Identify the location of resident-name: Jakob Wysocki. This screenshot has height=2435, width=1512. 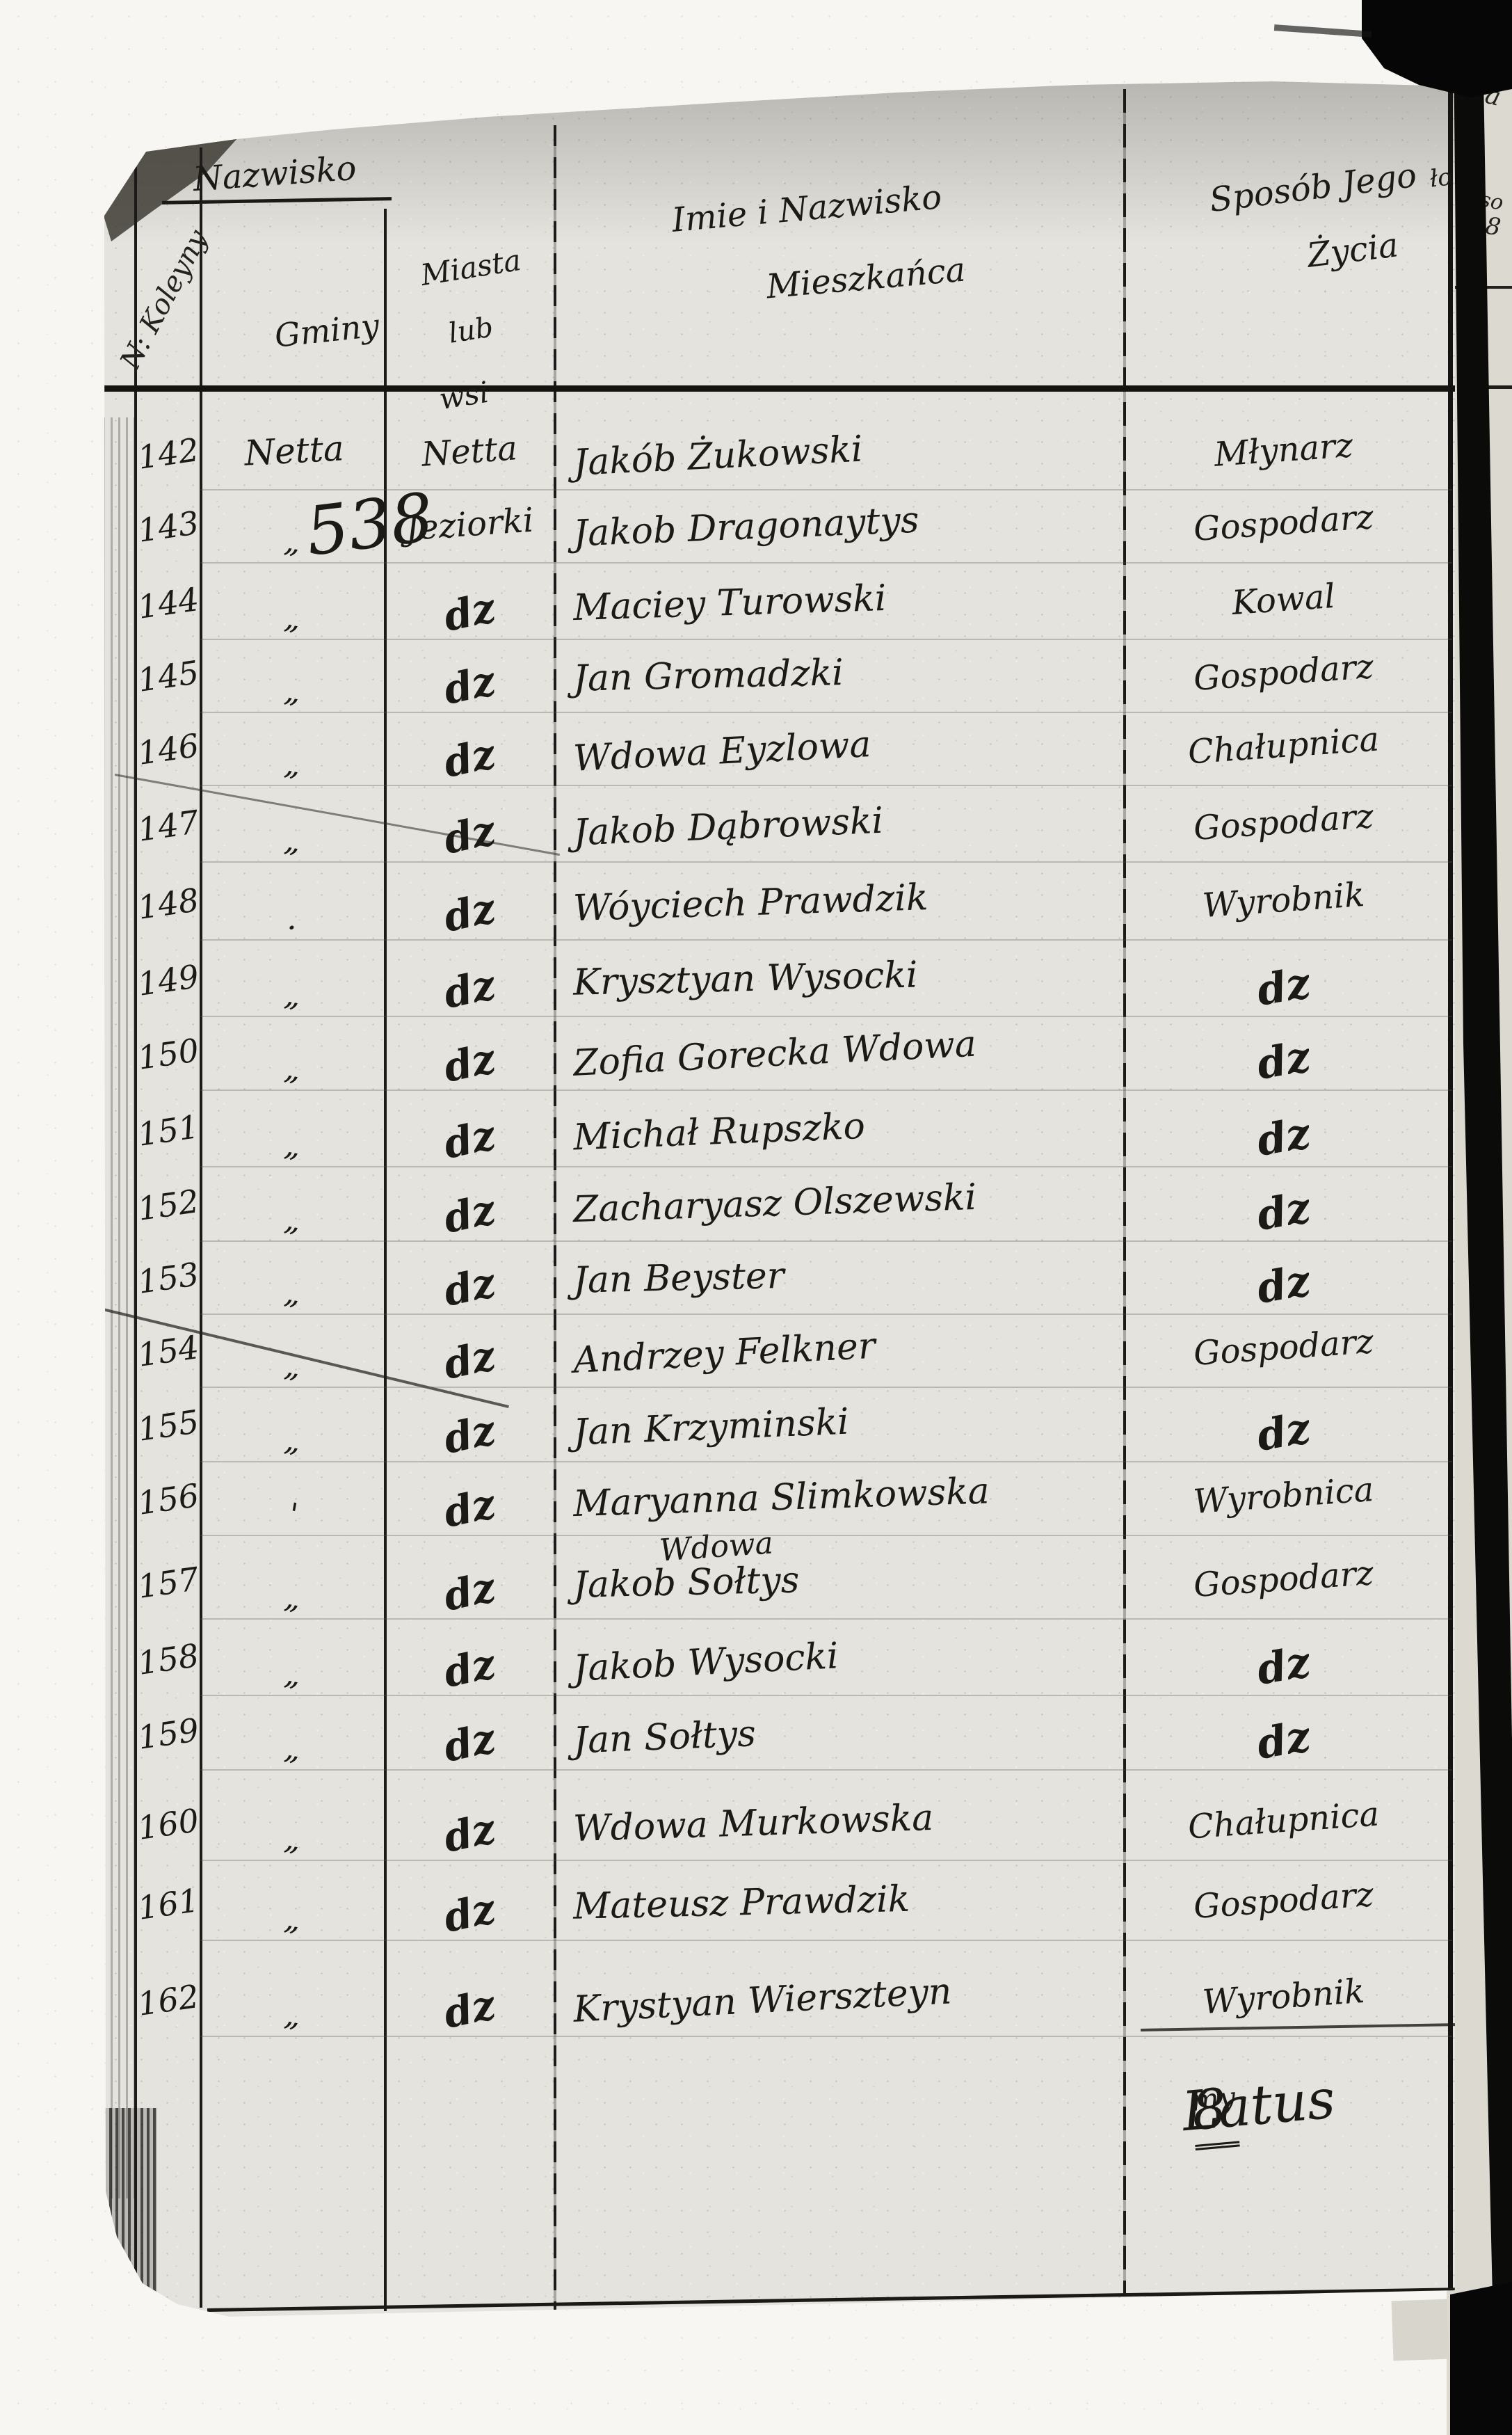
(705, 1662).